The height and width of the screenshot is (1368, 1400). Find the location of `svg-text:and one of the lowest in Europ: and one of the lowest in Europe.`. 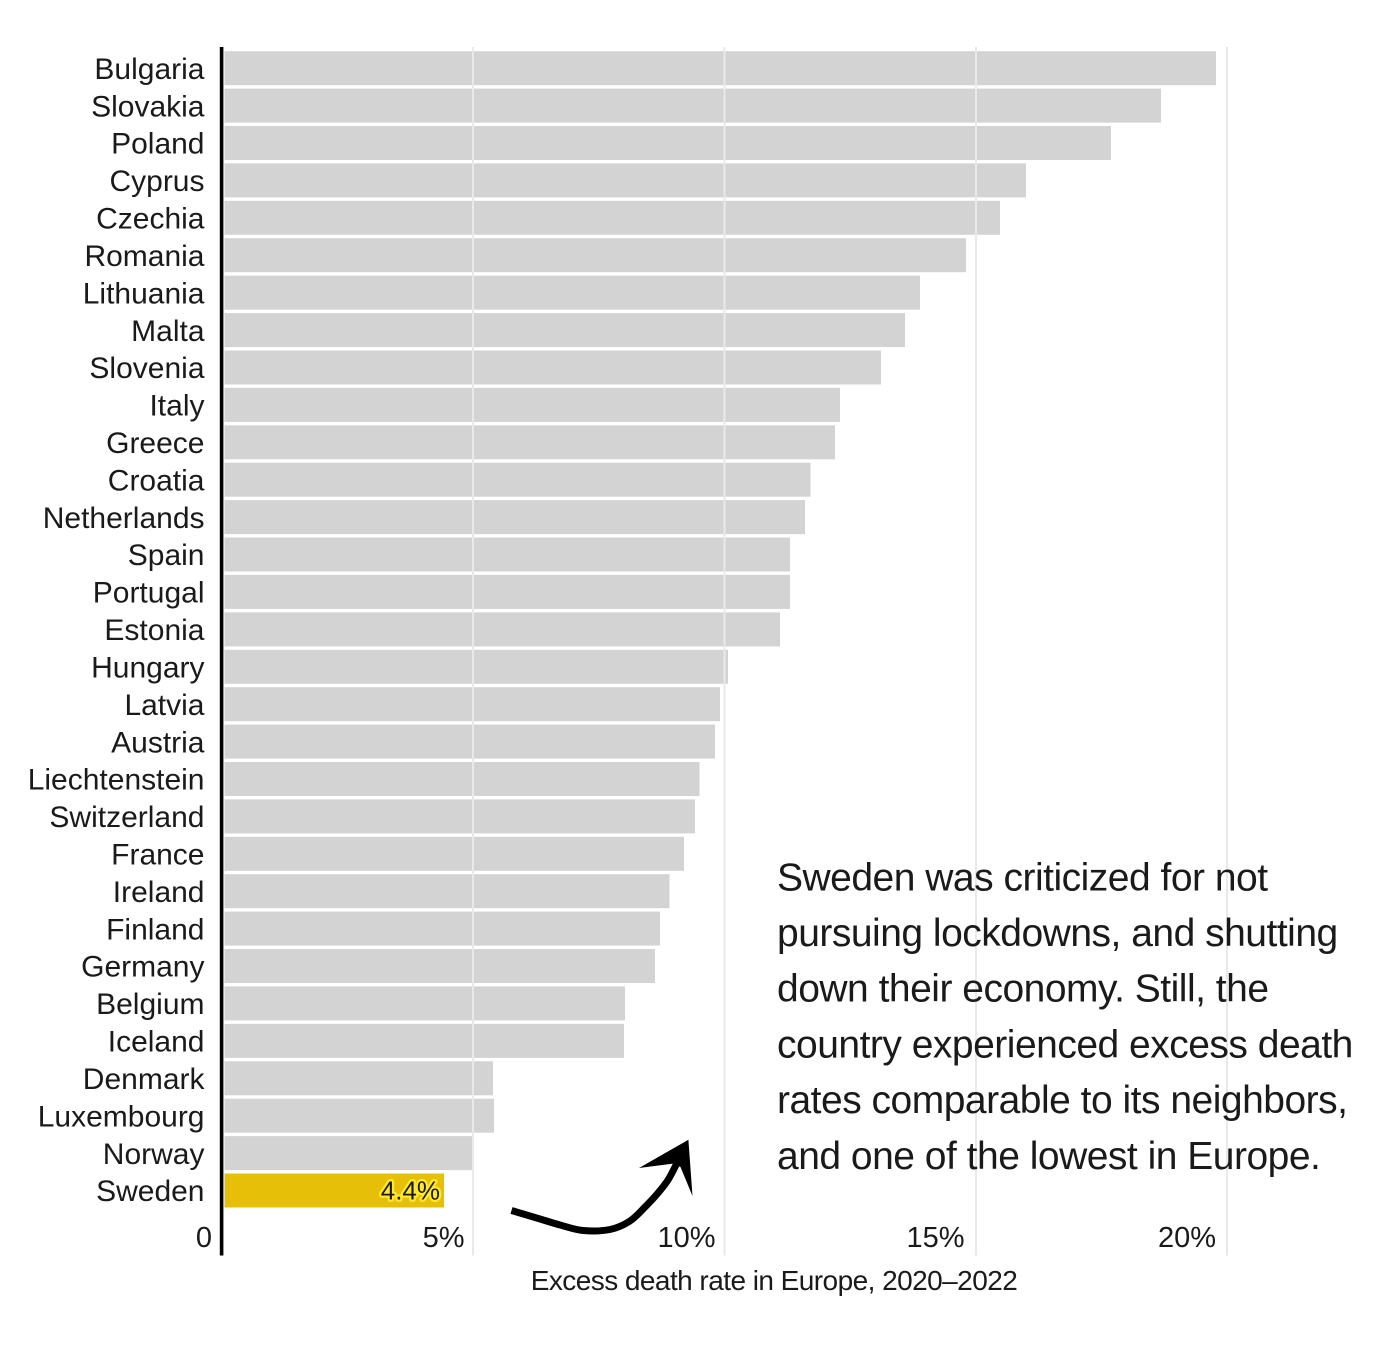

svg-text:and one of the lowest in Europ: and one of the lowest in Europe. is located at coordinates (1048, 1156).